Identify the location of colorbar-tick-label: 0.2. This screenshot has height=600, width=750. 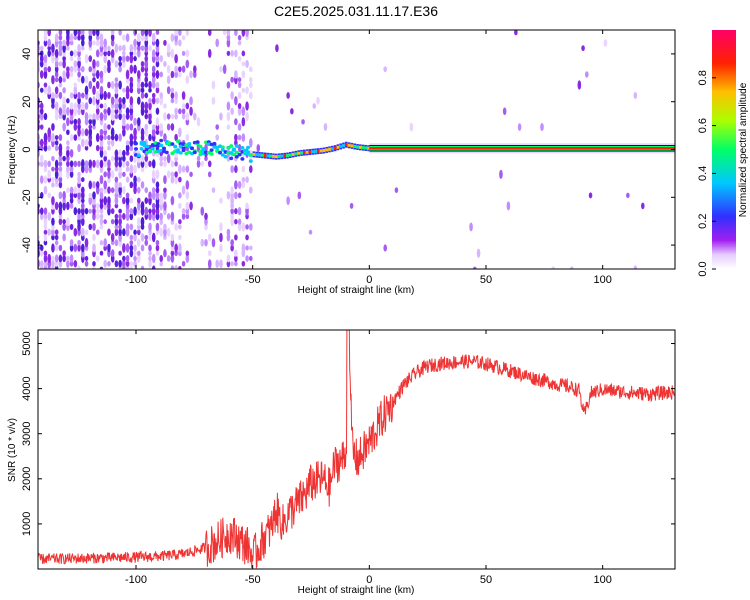
(703, 221).